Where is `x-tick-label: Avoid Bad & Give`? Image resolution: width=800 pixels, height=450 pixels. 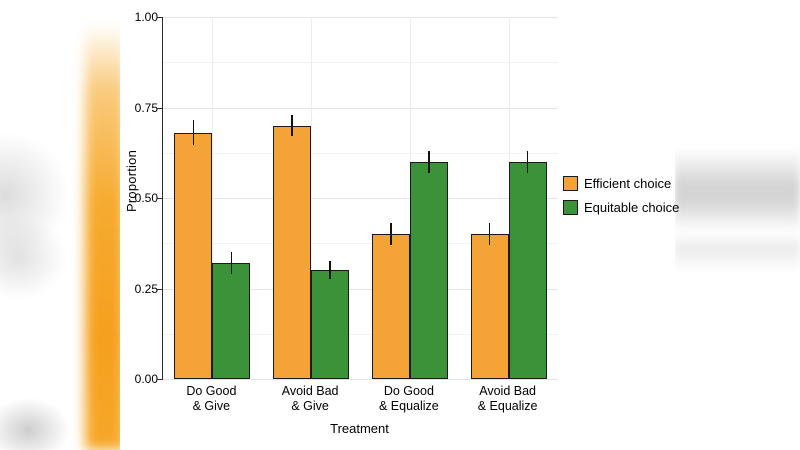
x-tick-label: Avoid Bad & Give is located at coordinates (310, 398).